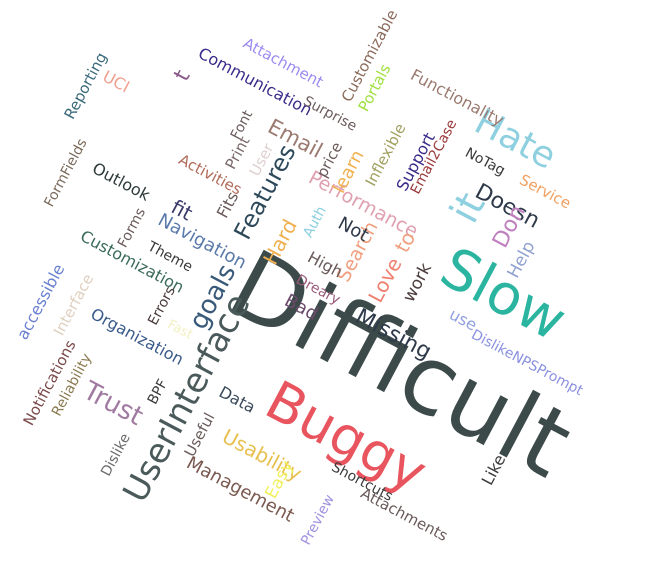 Image resolution: width=653 pixels, height=572 pixels. Describe the element at coordinates (121, 181) in the screenshot. I see `word-outlook: Outlook` at that location.